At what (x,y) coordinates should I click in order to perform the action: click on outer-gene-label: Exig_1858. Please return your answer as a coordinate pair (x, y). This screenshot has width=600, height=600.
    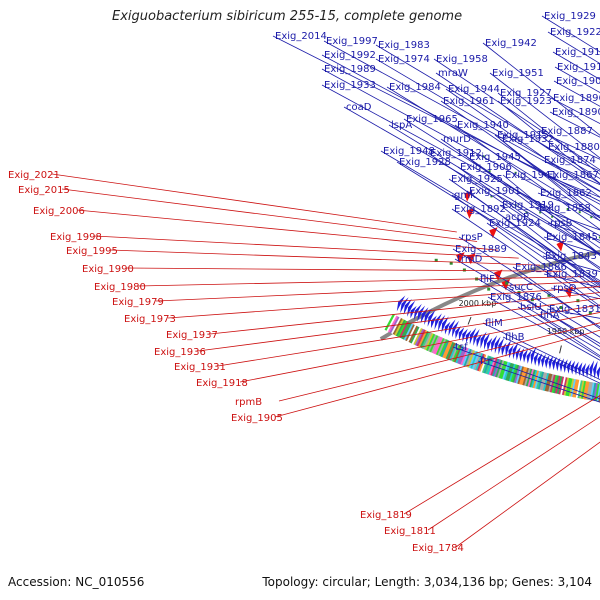
    Looking at the image, I should click on (565, 208).